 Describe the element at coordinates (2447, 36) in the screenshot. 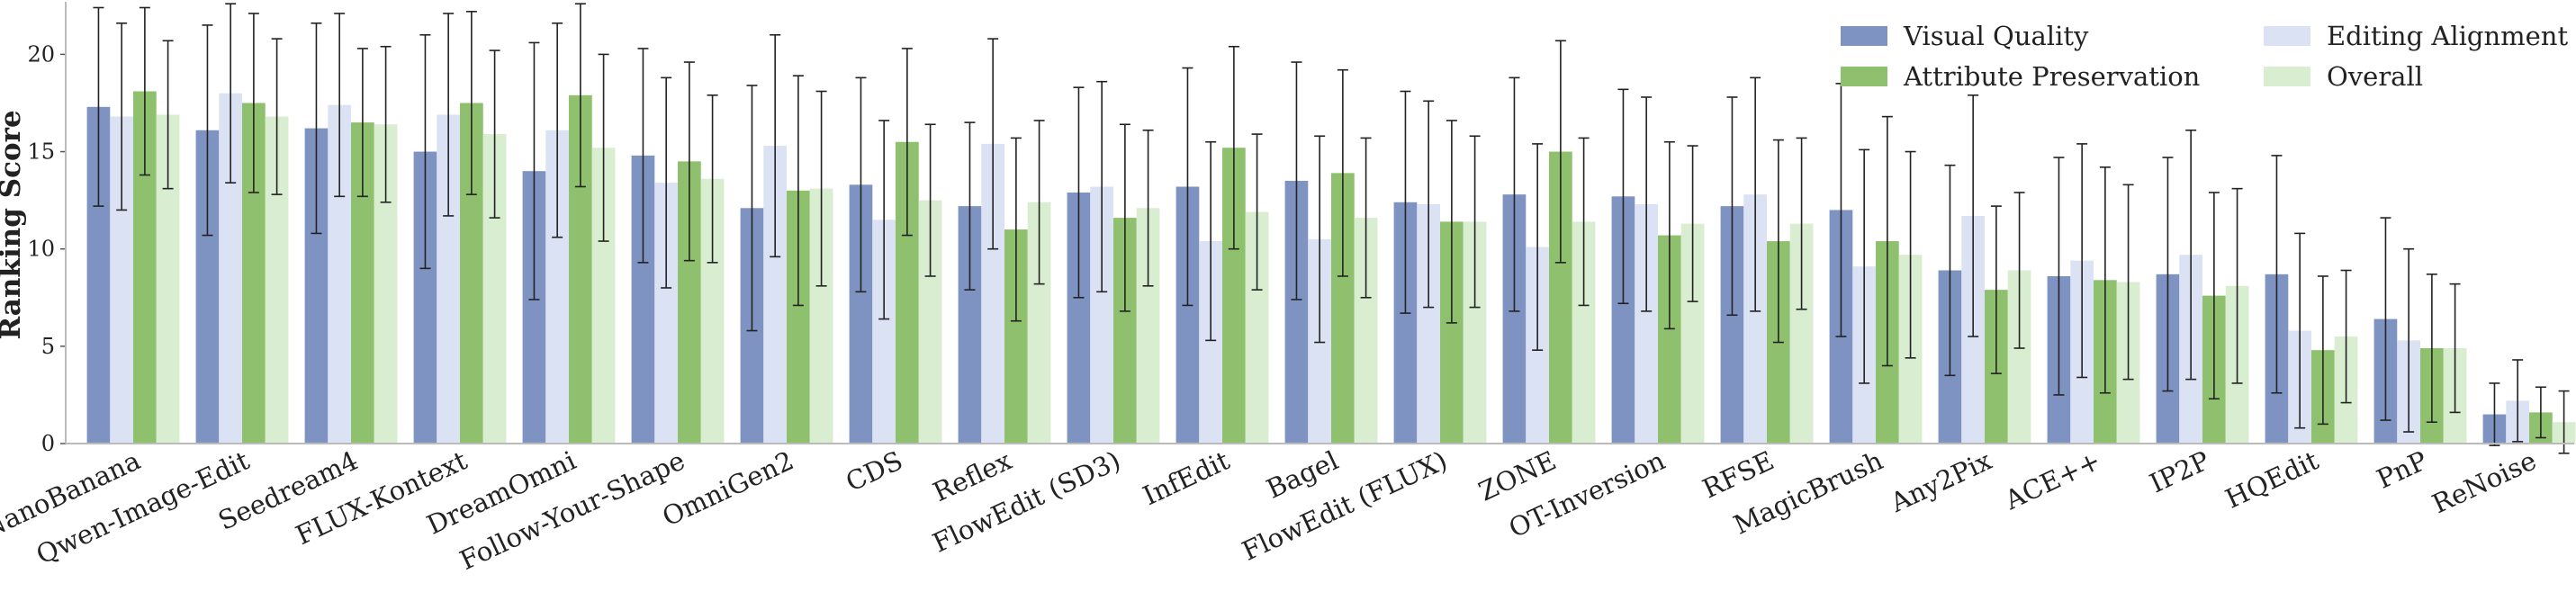

I see `legend-label: Editing Alignment` at that location.